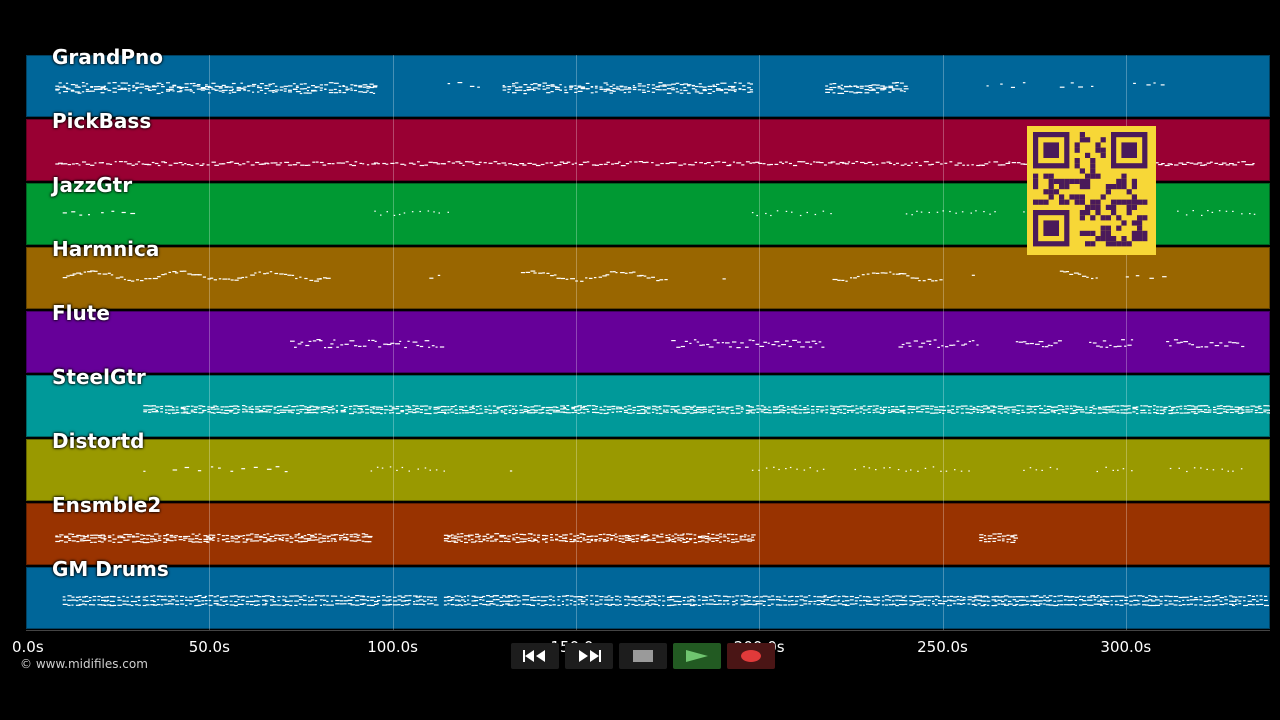 Image resolution: width=1280 pixels, height=720 pixels. Describe the element at coordinates (107, 57) in the screenshot. I see `track-label: GrandPno` at that location.